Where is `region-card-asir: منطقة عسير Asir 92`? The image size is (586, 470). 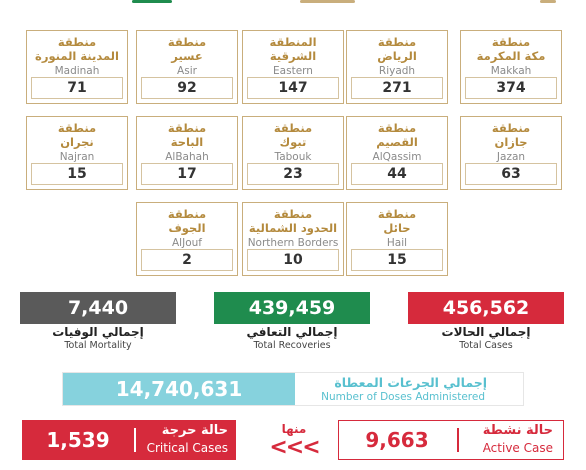 region-card-asir: منطقة عسير Asir 92 is located at coordinates (187, 67).